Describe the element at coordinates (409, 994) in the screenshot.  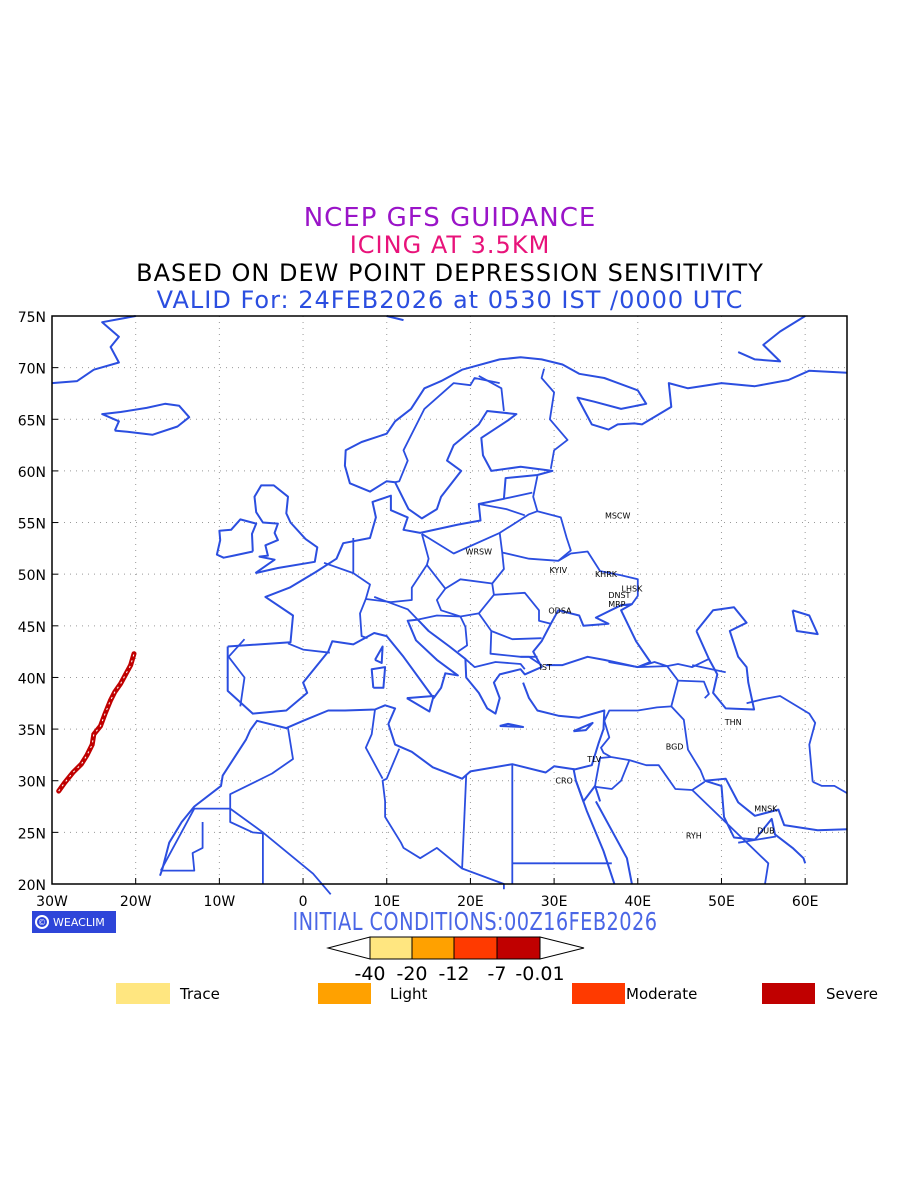
I see `legend-label-light: Light` at that location.